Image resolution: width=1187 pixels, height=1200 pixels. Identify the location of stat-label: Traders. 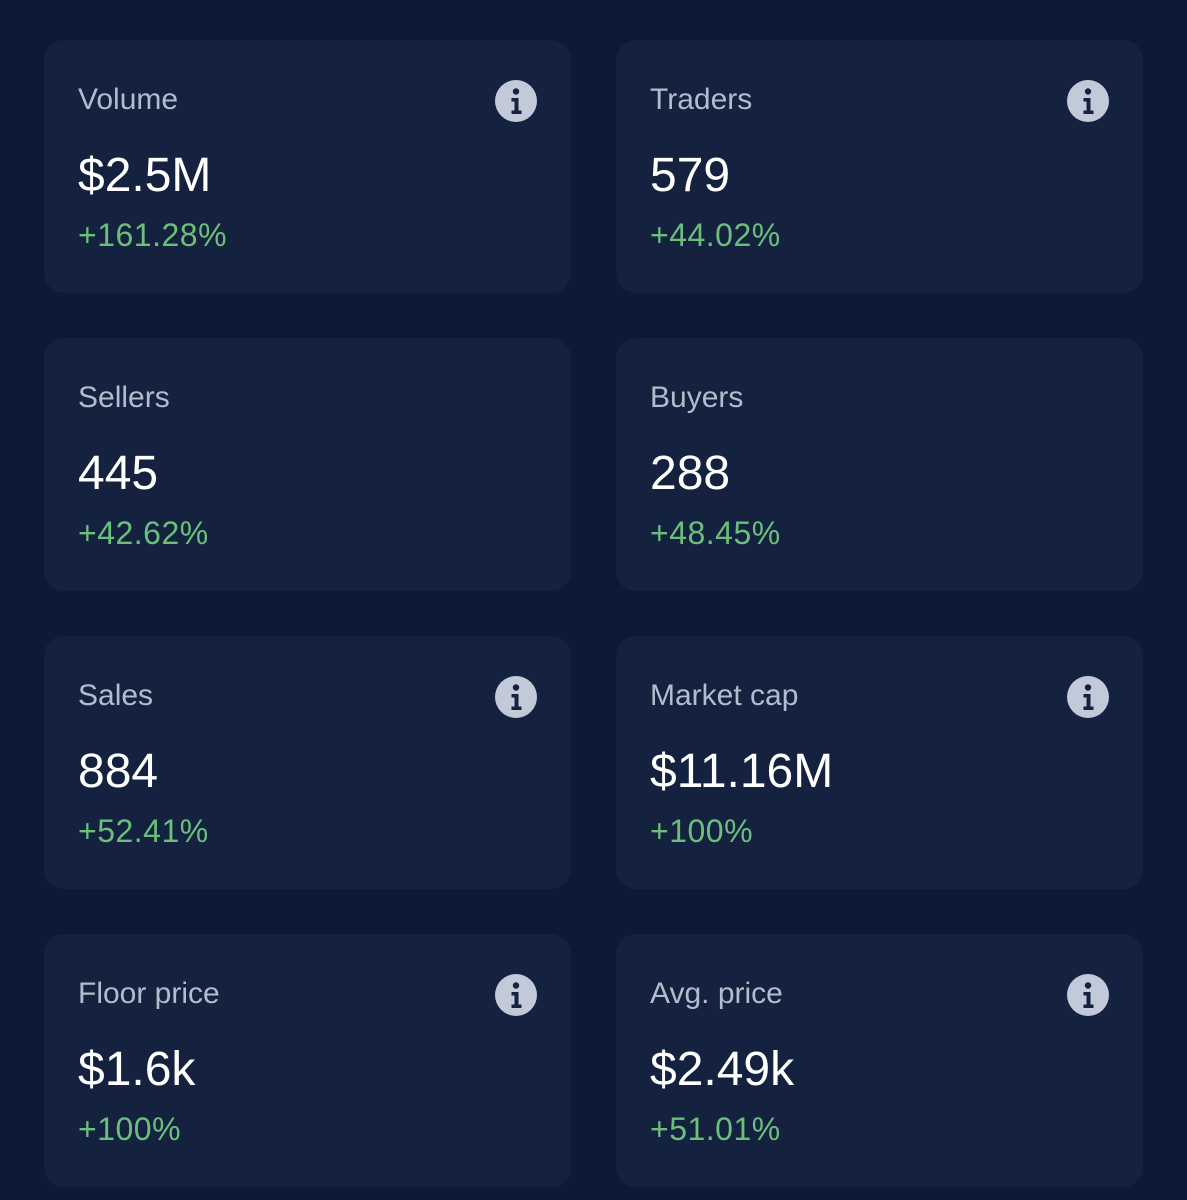
(701, 99).